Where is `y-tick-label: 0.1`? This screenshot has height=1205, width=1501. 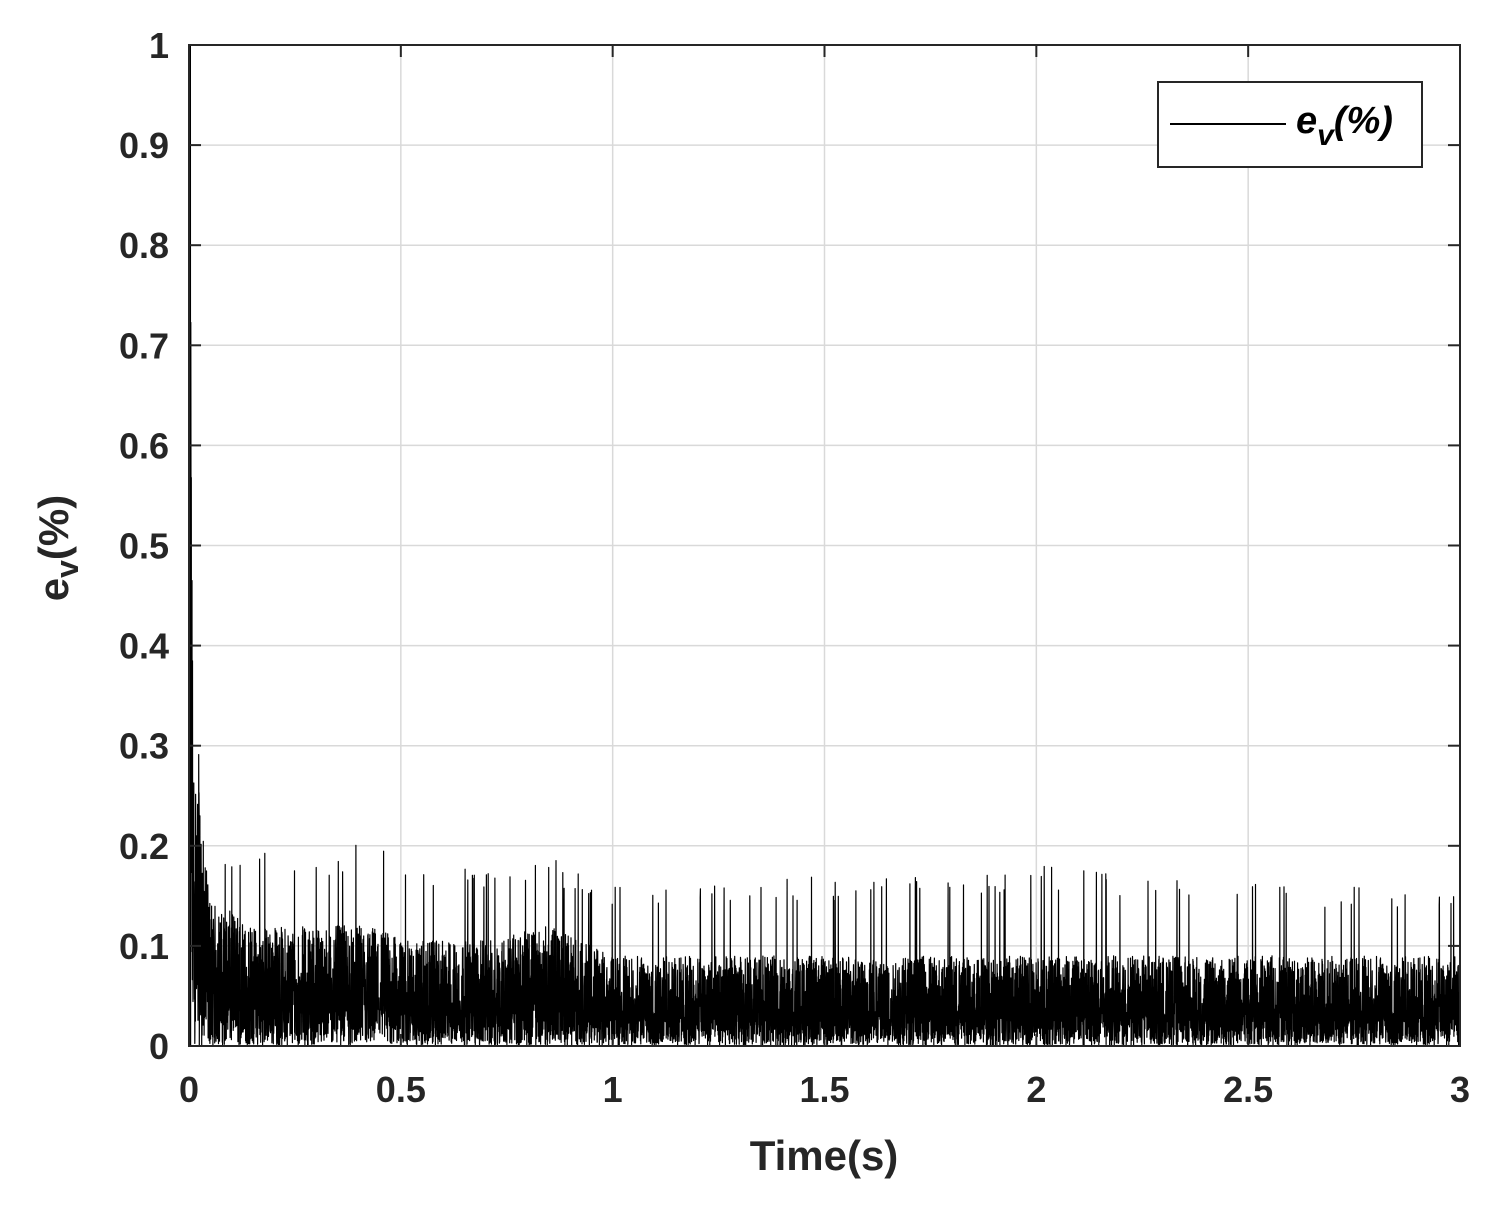
y-tick-label: 0.1 is located at coordinates (144, 946).